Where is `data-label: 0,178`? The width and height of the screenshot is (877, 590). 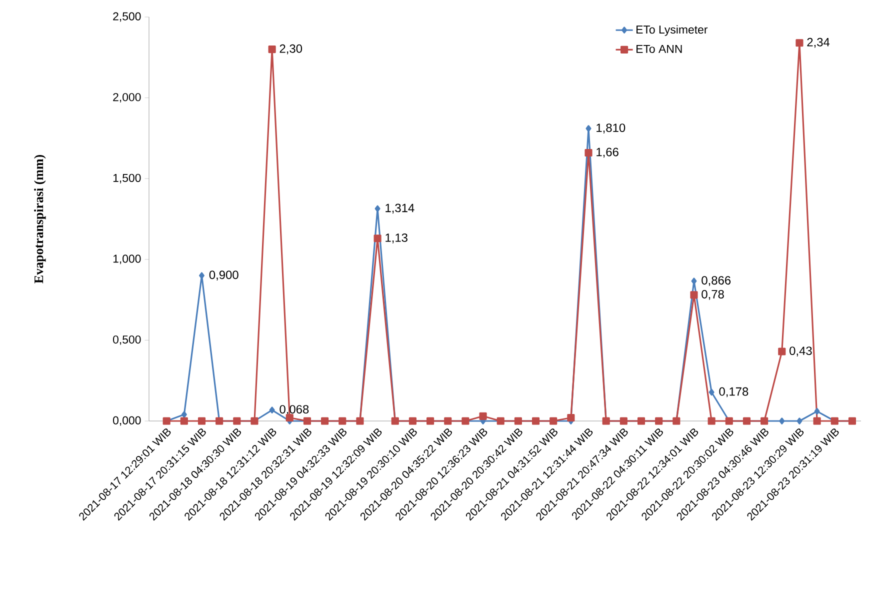 data-label: 0,178 is located at coordinates (733, 392).